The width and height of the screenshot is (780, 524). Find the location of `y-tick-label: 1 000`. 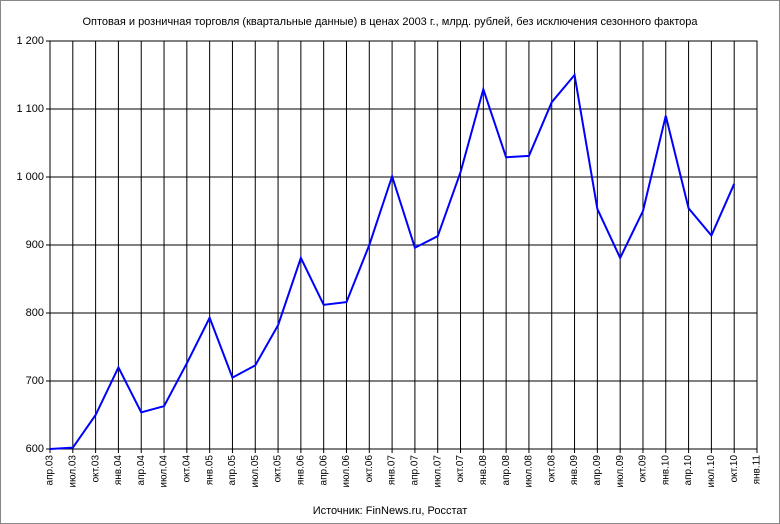

y-tick-label: 1 000 is located at coordinates (30, 177).